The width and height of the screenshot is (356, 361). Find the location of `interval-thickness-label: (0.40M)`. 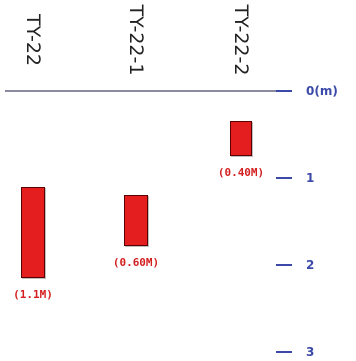

interval-thickness-label: (0.40M) is located at coordinates (241, 173).